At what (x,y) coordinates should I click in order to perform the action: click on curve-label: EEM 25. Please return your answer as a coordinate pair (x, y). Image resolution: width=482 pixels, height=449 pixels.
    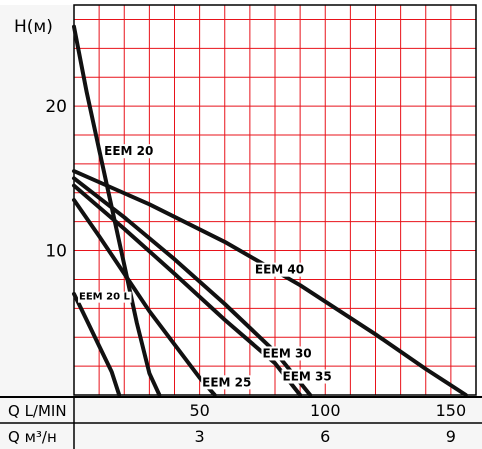
    Looking at the image, I should click on (226, 382).